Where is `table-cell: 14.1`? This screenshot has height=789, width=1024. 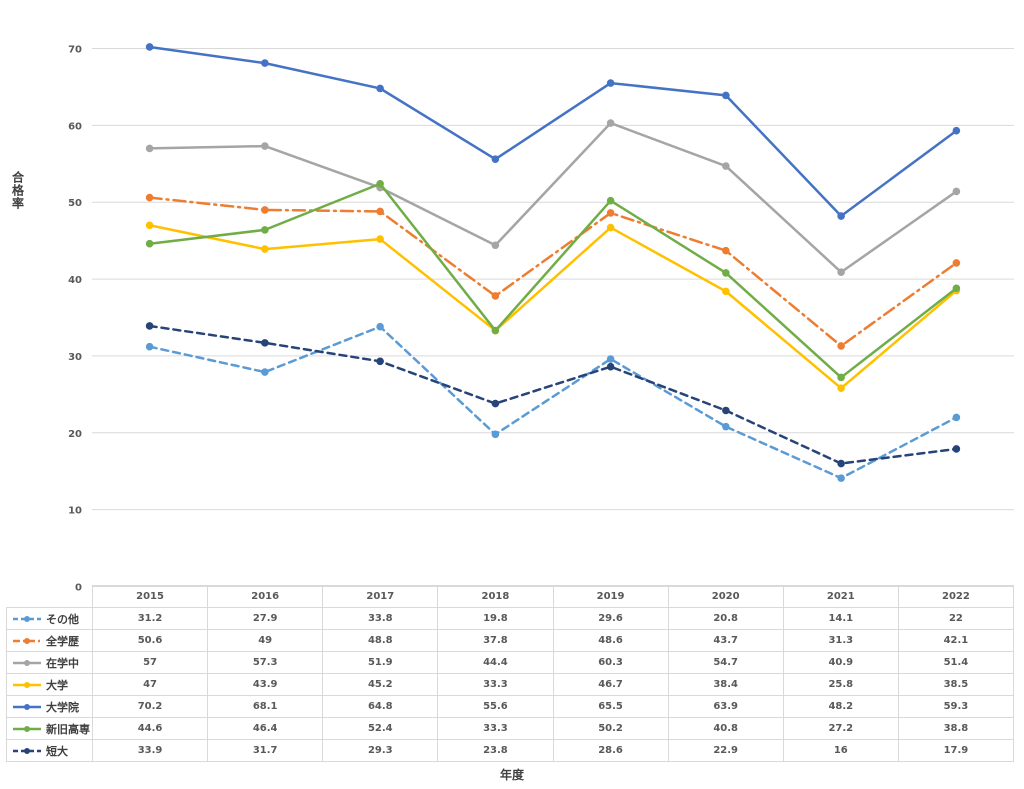
table-cell: 14.1 is located at coordinates (840, 618).